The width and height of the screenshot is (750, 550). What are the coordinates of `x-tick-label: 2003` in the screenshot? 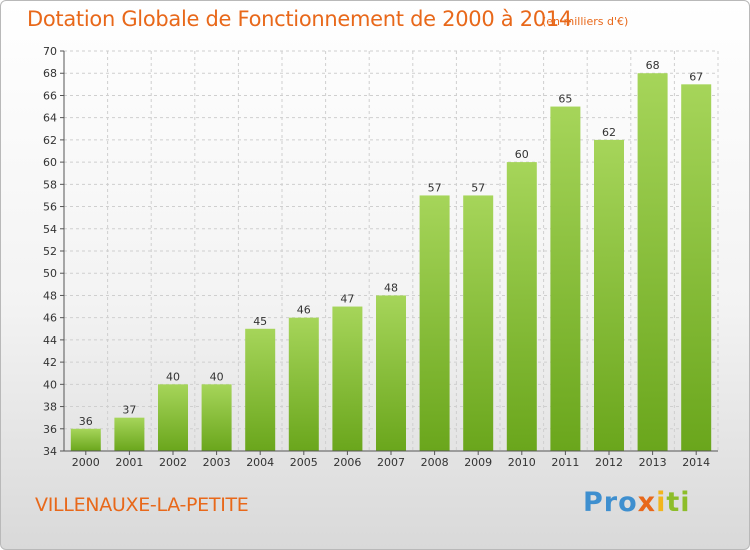 It's located at (217, 462).